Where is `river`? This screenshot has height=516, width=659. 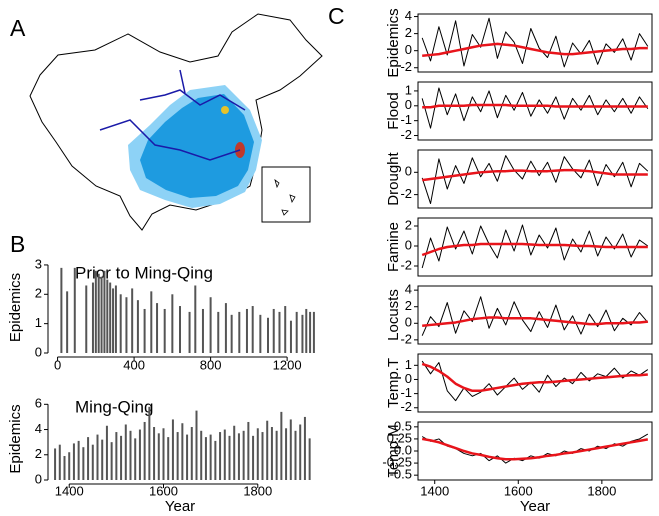
river is located at coordinates (172, 115).